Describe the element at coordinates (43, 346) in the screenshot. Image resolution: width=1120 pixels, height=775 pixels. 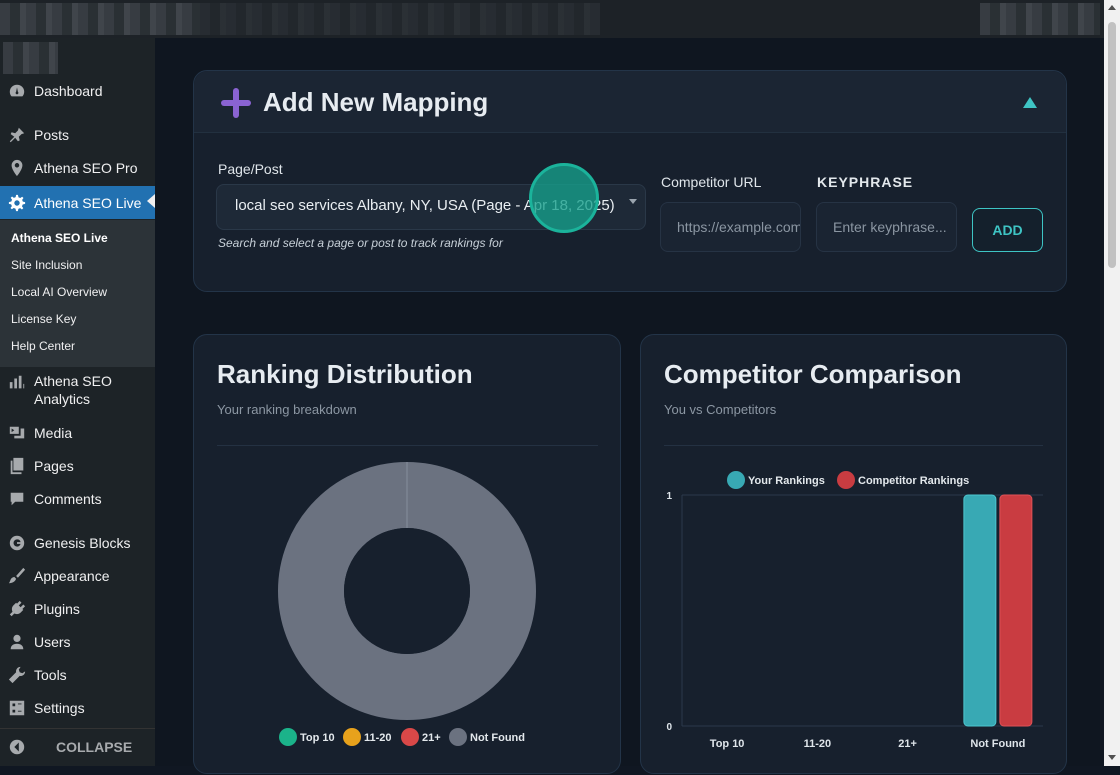
I see `submenu-item-help-center: Help Center` at that location.